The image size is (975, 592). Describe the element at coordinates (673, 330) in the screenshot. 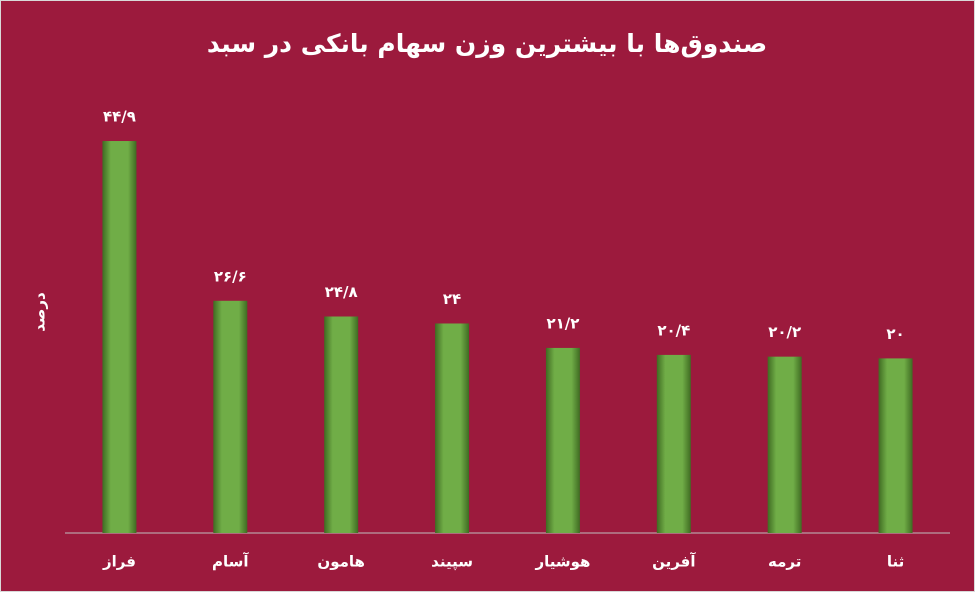

I see `value-label: ۲۰/۴` at that location.